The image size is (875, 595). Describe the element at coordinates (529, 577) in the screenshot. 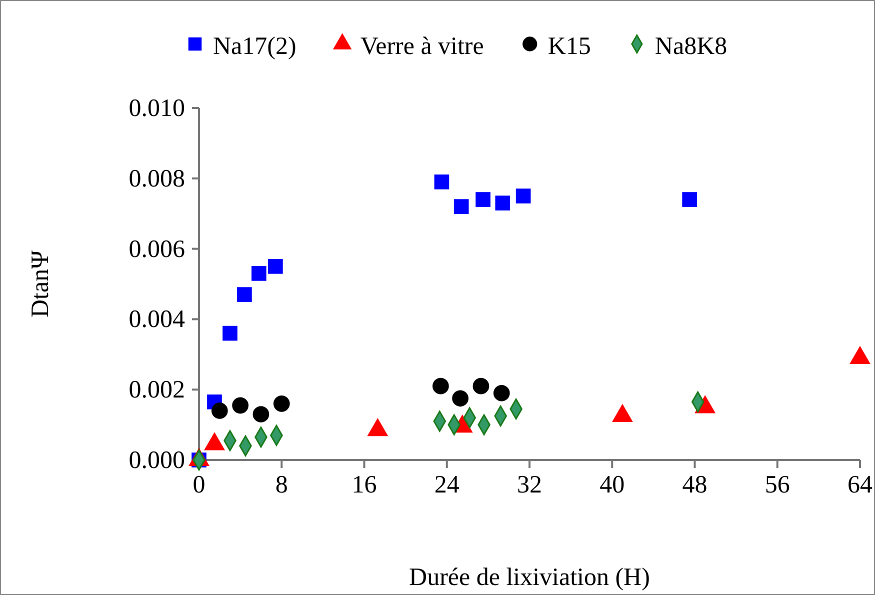

I see `x-axis-title: Durée de lixiviation (H)` at that location.